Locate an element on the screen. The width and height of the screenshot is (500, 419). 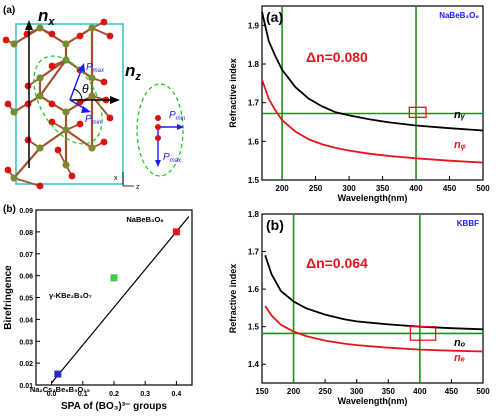
y-tick-label: 1.9 is located at coordinates (254, 25).